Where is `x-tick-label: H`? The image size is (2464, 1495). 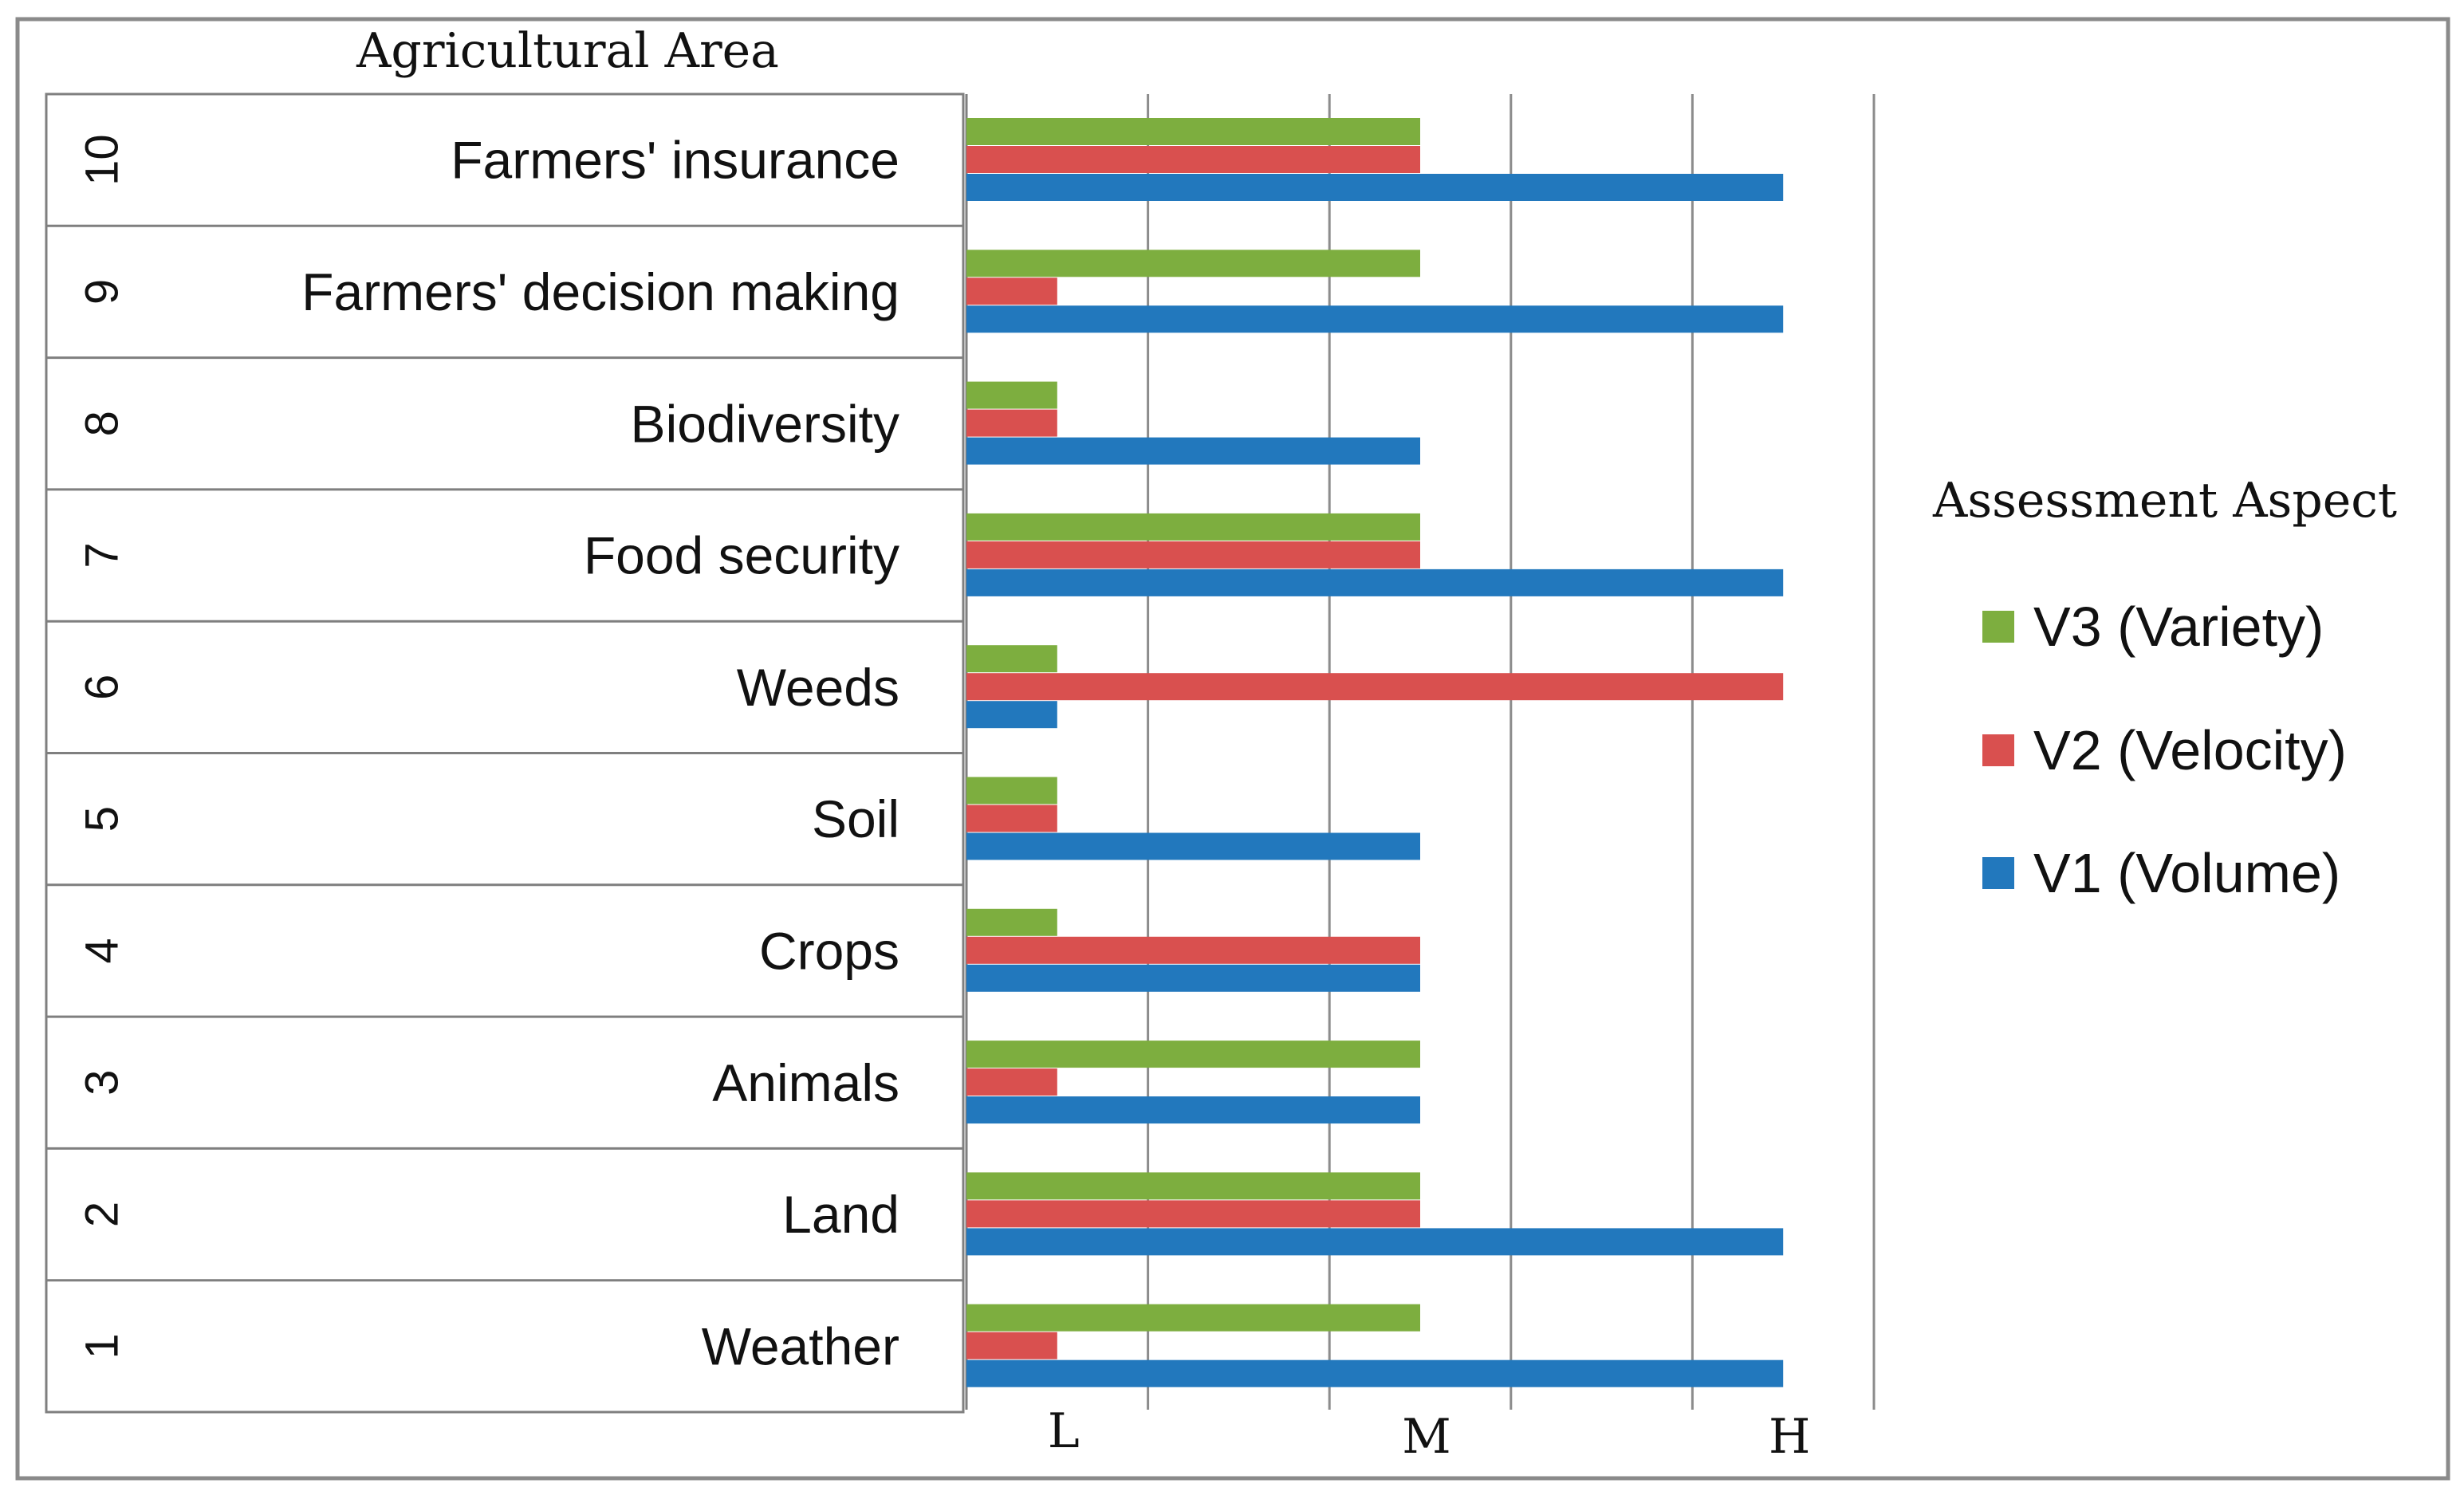 x-tick-label: H is located at coordinates (1789, 1437).